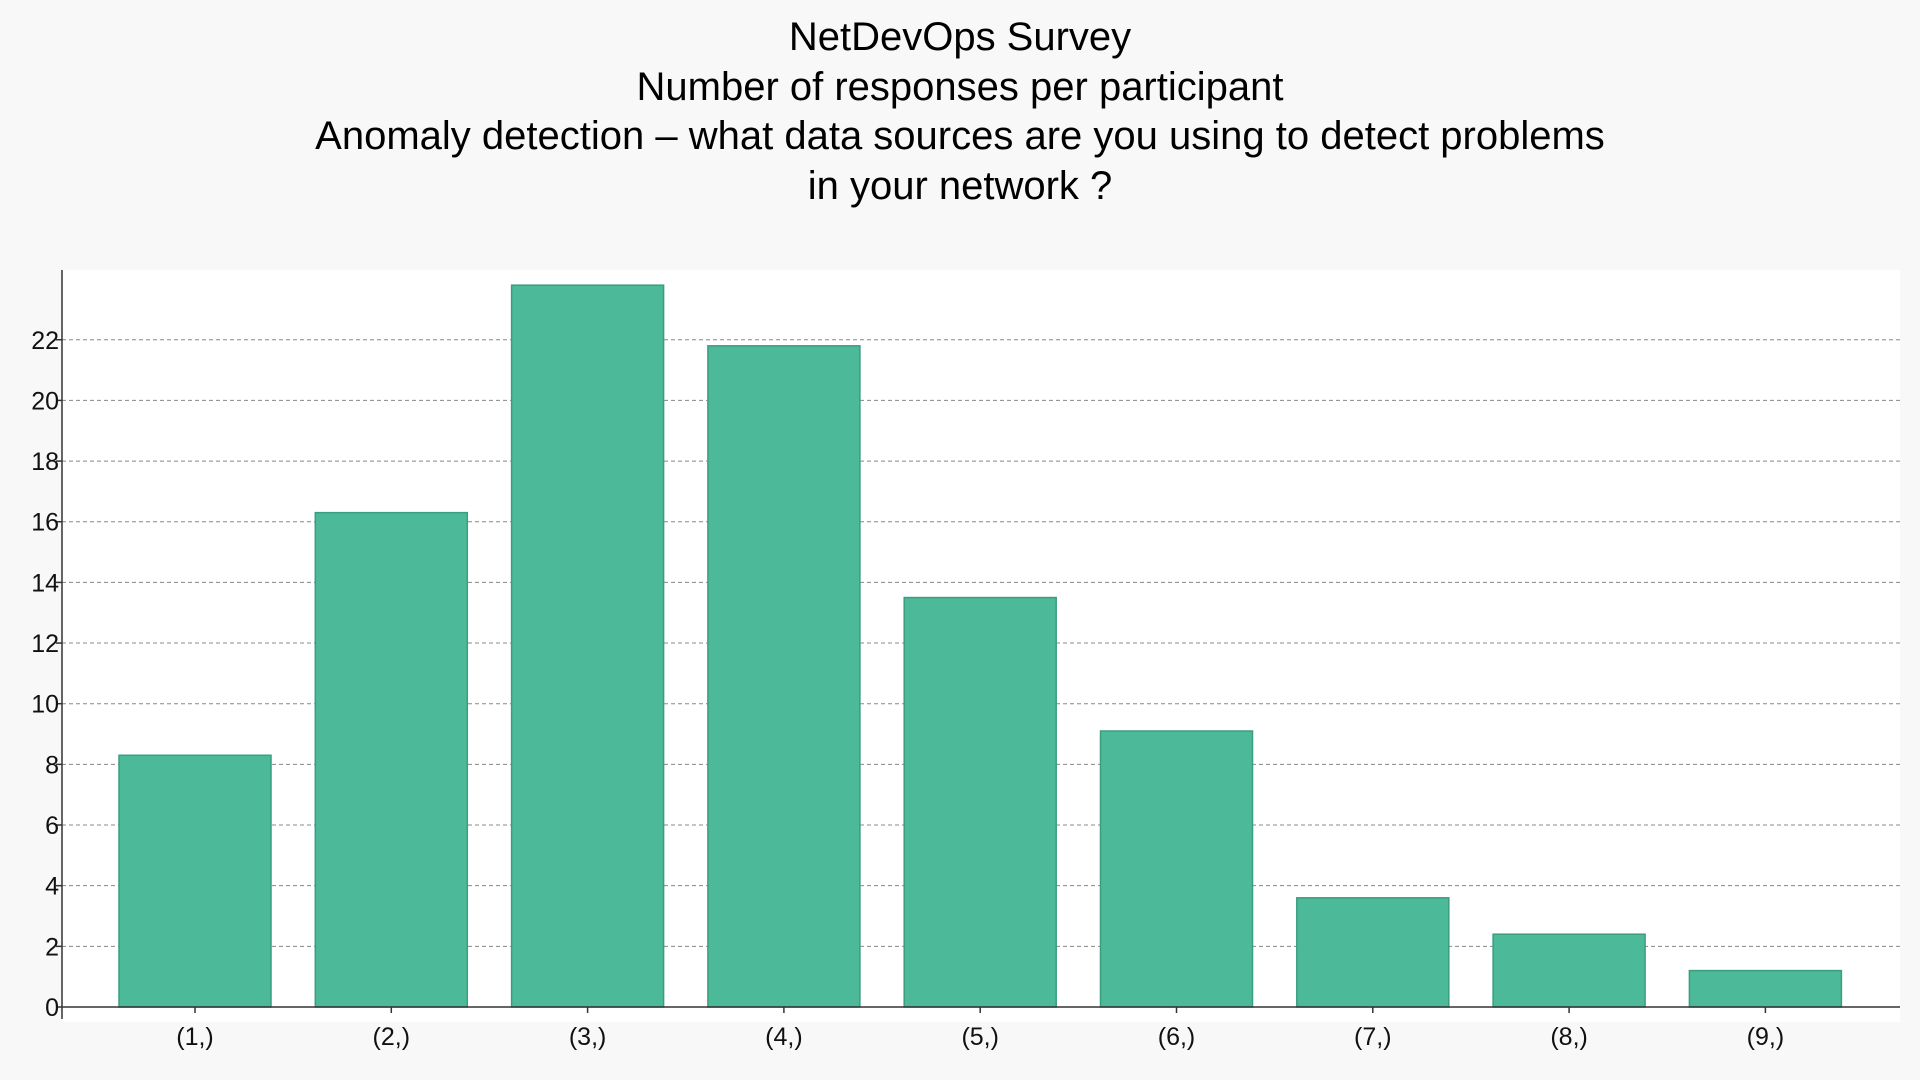  I want to click on y-tick-label: 10, so click(45, 705).